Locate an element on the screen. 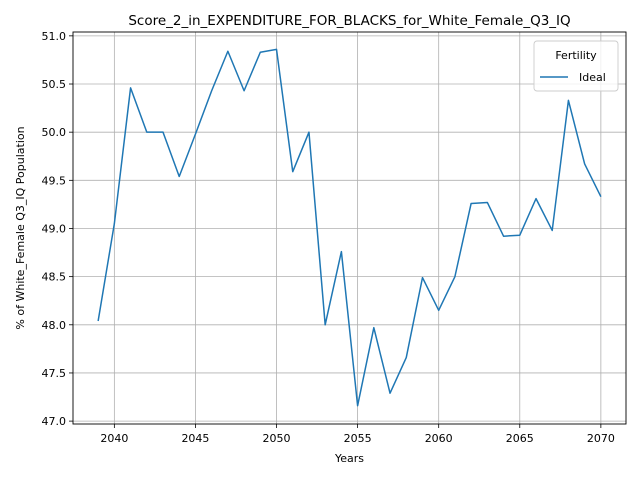 The width and height of the screenshot is (640, 480). legend-box is located at coordinates (576, 66).